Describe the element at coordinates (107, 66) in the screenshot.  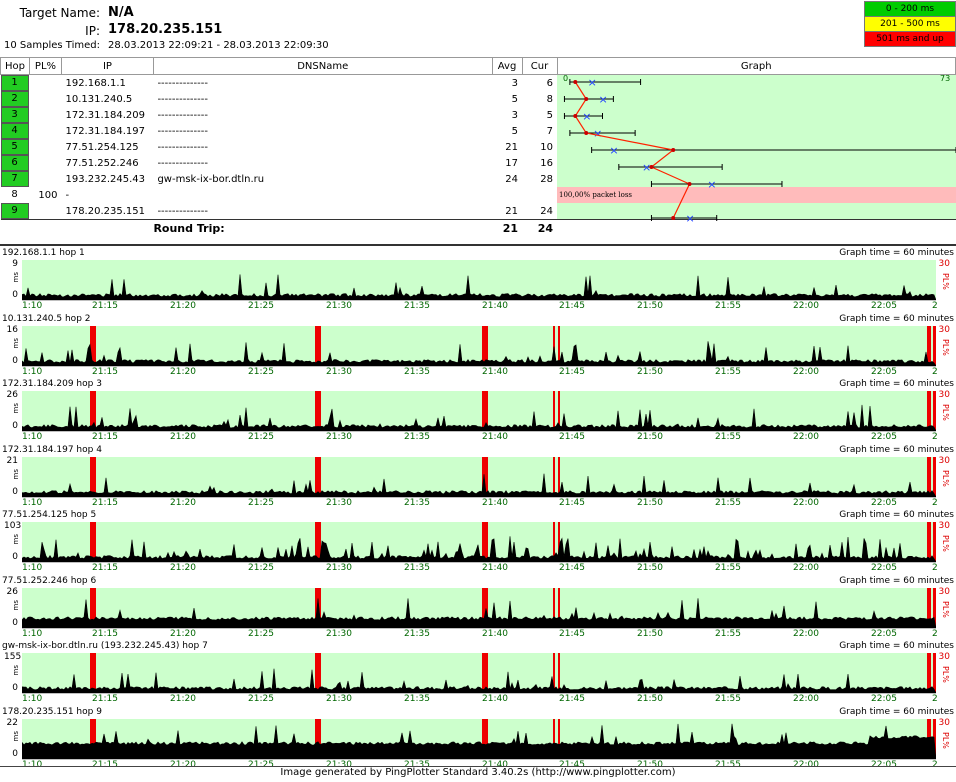
I see `col-ip: IP` at that location.